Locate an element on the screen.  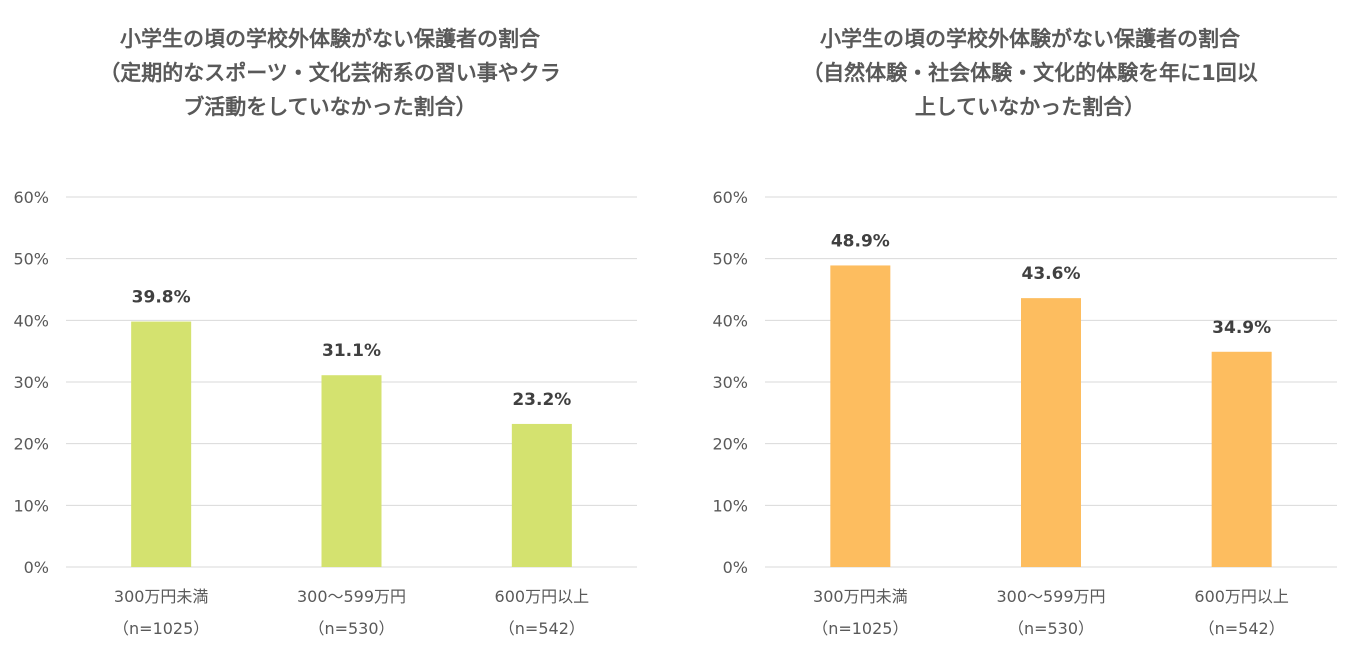
chart-right-title-line-1: 小学生の頃の学校外体験がない保護者の割合 is located at coordinates (1030, 39).